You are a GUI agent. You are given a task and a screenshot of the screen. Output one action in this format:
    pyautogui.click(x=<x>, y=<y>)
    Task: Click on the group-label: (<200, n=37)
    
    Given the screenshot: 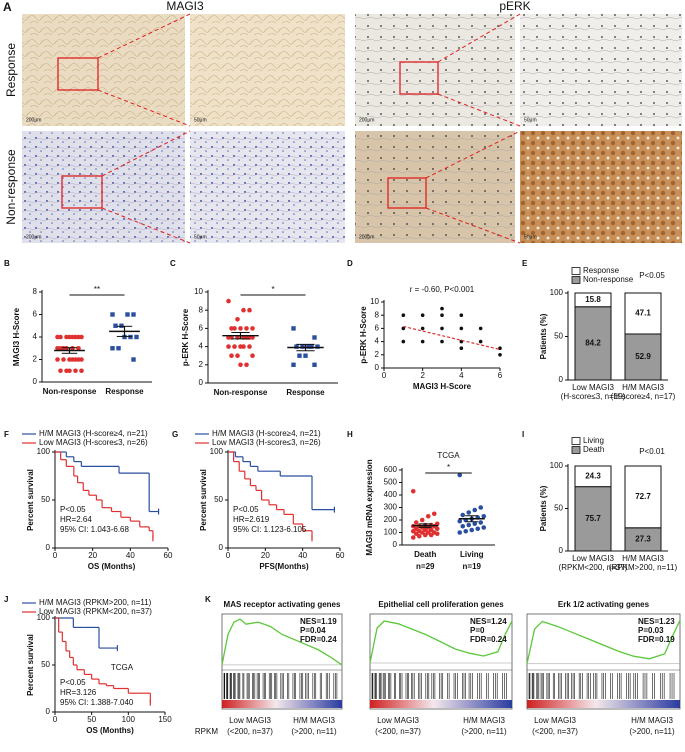 What is the action you would take?
    pyautogui.click(x=555, y=731)
    